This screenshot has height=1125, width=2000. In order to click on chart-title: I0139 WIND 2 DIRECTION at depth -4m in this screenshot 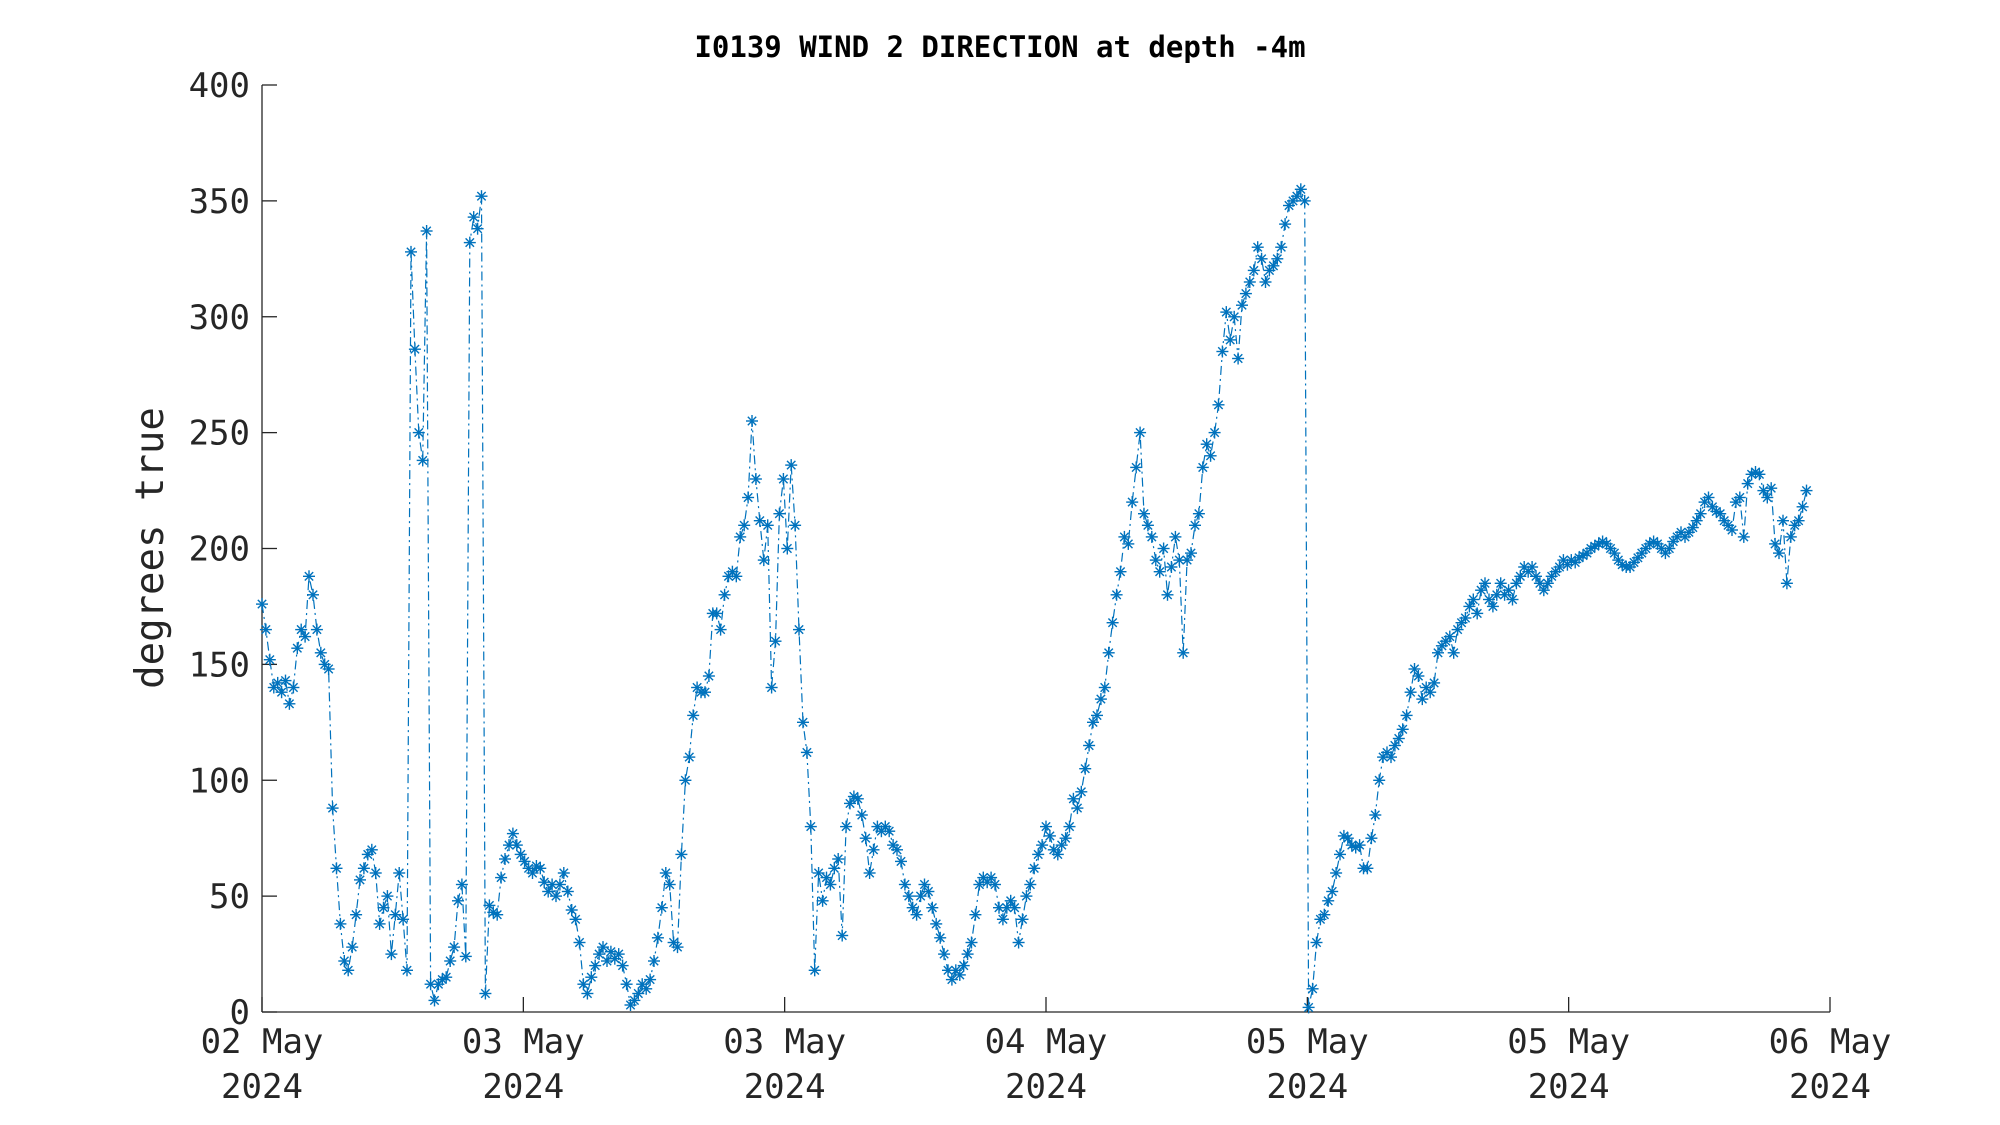, I will do `click(999, 47)`.